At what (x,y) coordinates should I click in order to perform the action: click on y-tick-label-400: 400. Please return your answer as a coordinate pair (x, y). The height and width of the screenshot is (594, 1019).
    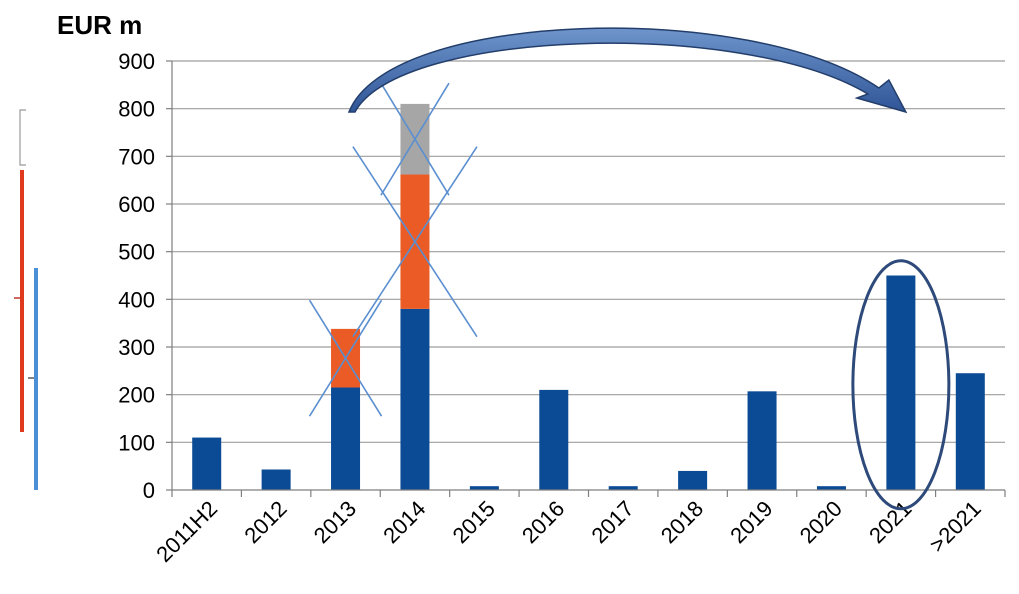
    Looking at the image, I should click on (136, 299).